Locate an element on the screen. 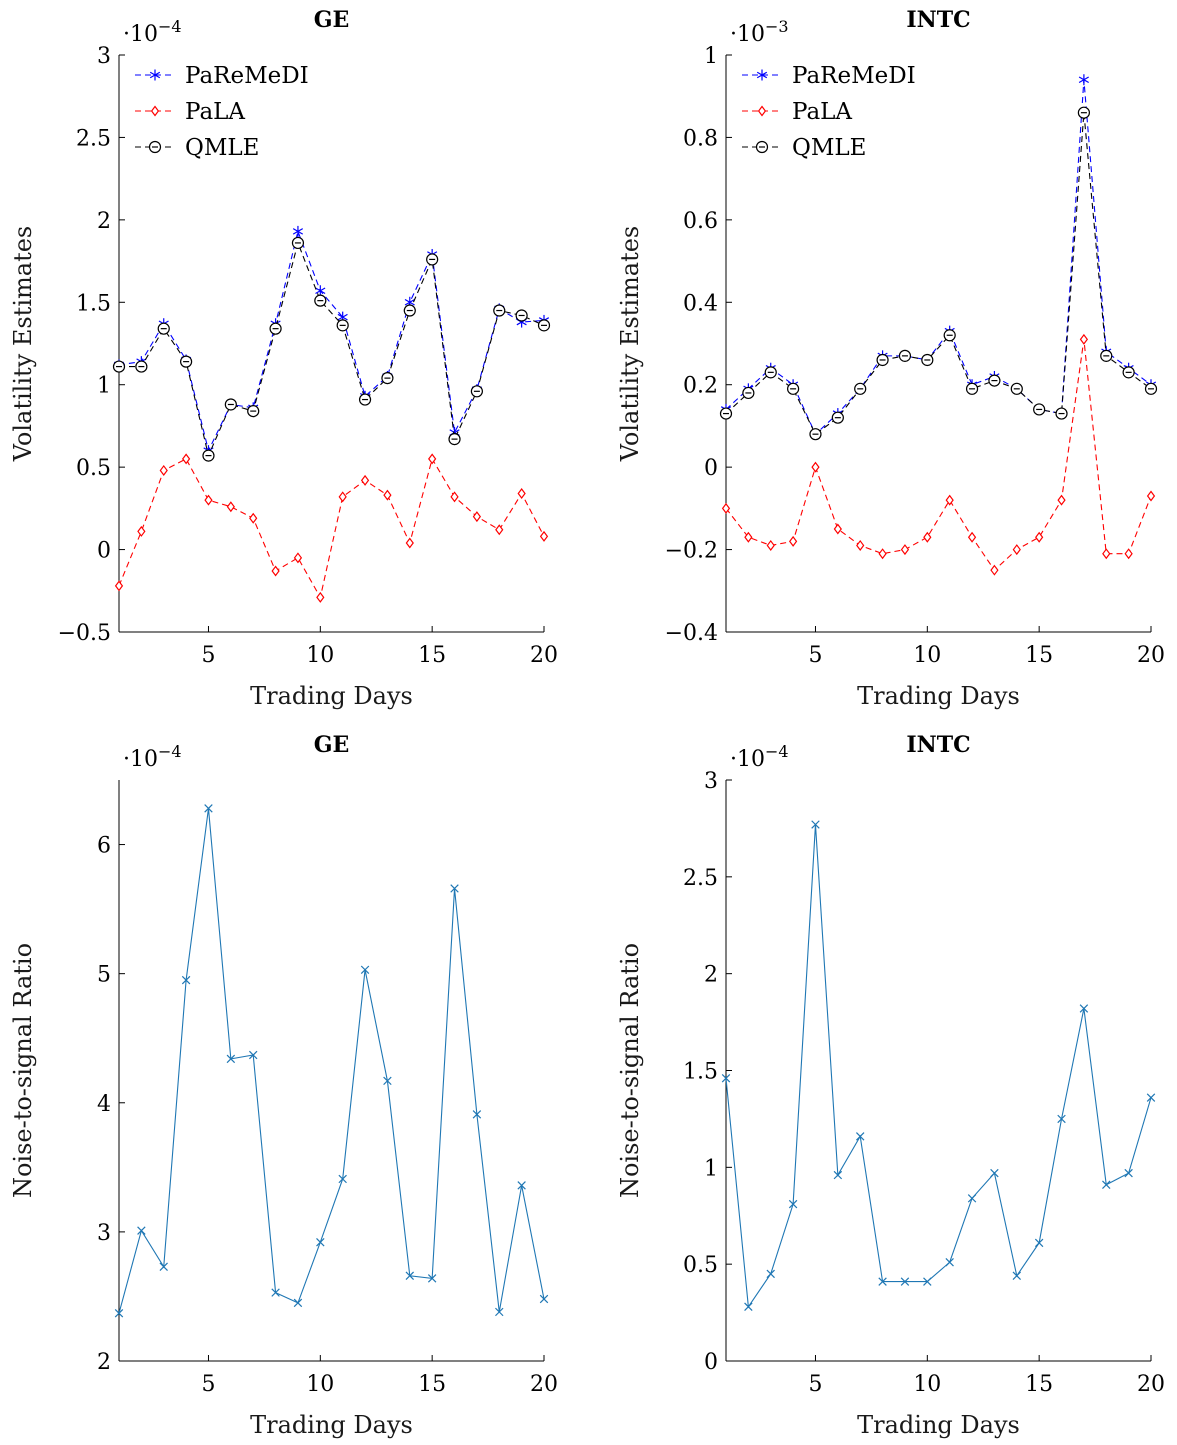 The width and height of the screenshot is (1177, 1445). x-axis-label: Trading Days is located at coordinates (938, 1425).